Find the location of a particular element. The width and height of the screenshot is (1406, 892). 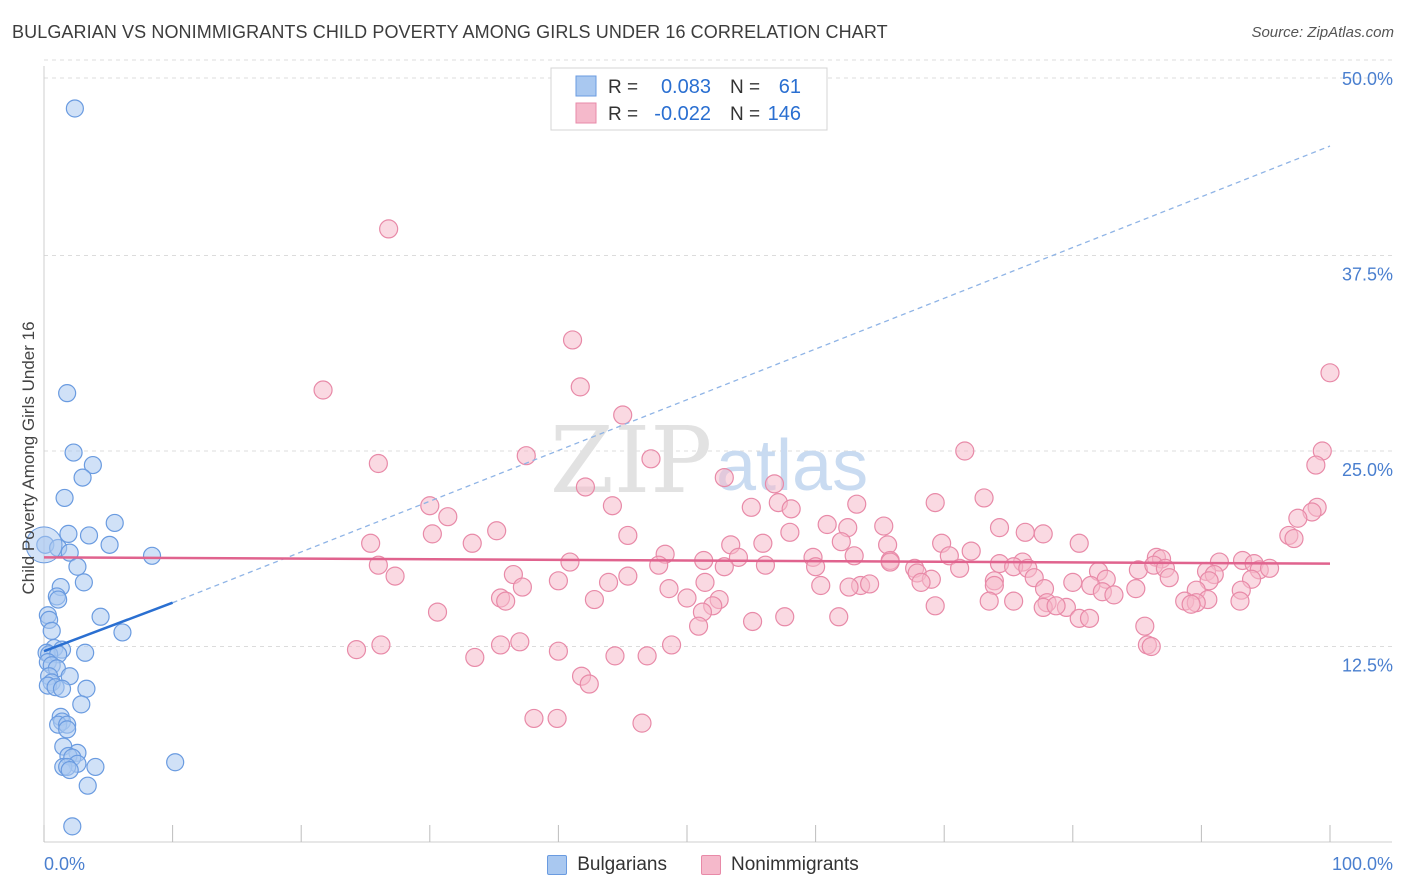

x-tick-label: 100.0% is located at coordinates (1362, 864).